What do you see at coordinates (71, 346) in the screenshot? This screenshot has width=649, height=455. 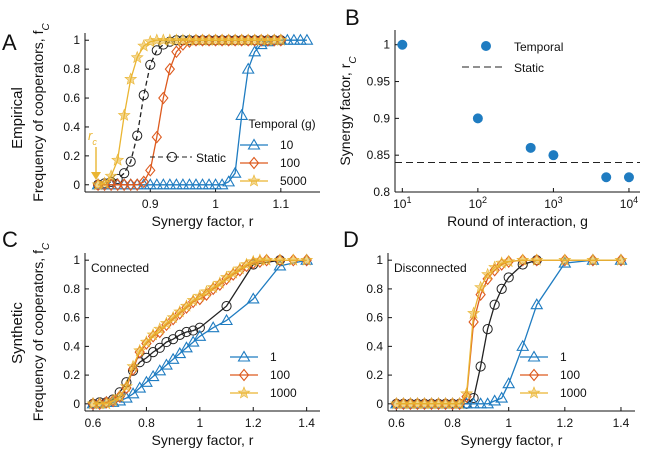 I see `panel-c-ytick-label-2: 0.4` at bounding box center [71, 346].